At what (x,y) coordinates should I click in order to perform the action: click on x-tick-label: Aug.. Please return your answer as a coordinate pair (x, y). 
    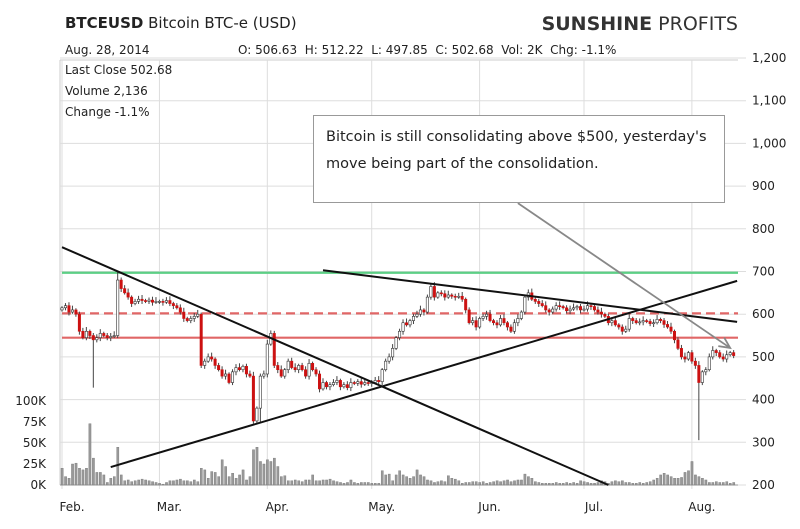
    Looking at the image, I should click on (701, 507).